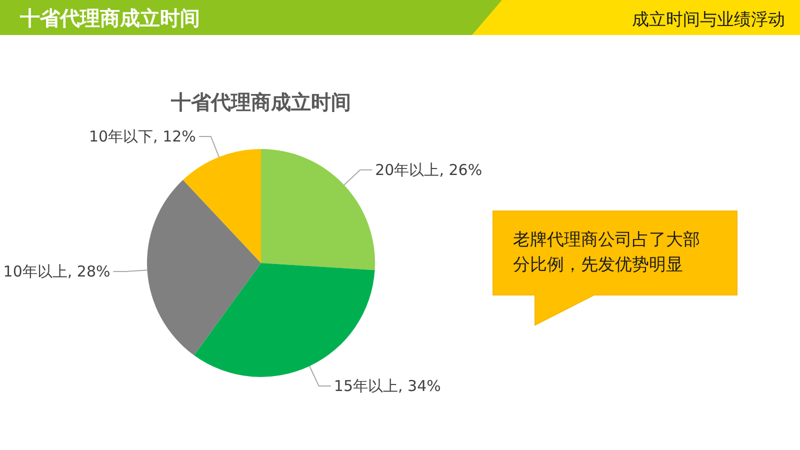 This screenshot has height=450, width=800. What do you see at coordinates (606, 252) in the screenshot?
I see `text: 老牌代理商公司占了大部分比例，先发优势明显` at bounding box center [606, 252].